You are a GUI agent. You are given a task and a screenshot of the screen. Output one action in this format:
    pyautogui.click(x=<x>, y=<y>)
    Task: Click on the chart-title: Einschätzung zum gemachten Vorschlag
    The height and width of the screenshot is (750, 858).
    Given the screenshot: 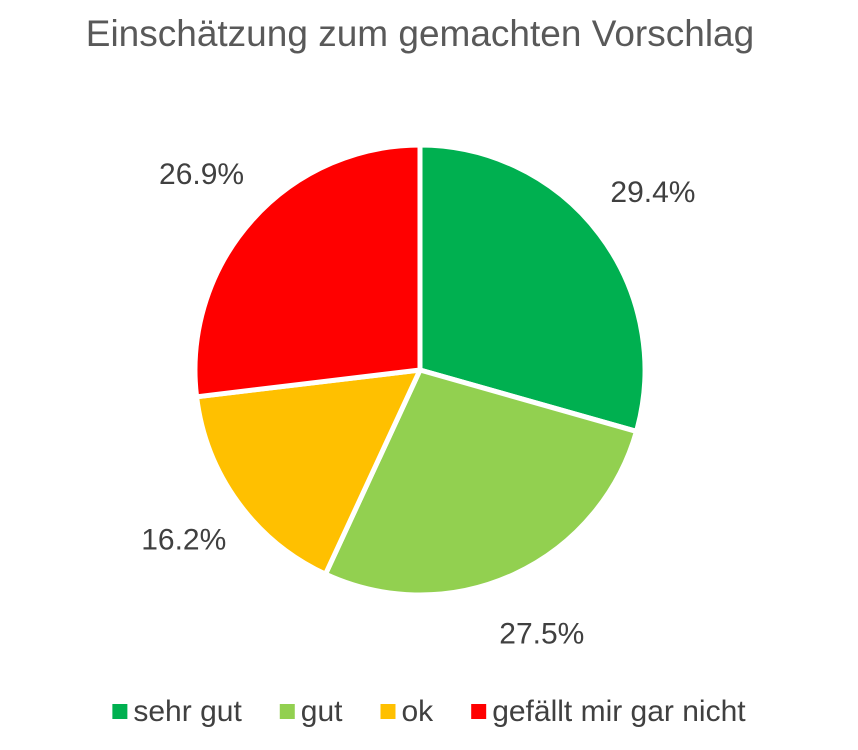 What is the action you would take?
    pyautogui.click(x=420, y=33)
    